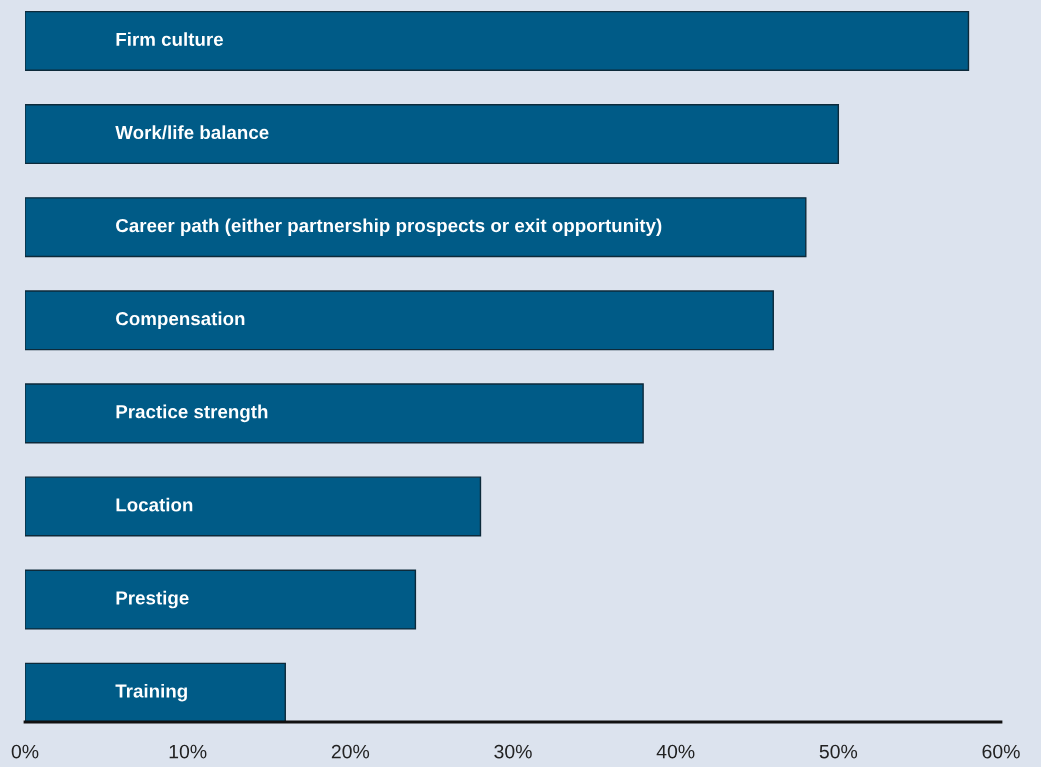  I want to click on x-tick-label: 50%, so click(838, 751).